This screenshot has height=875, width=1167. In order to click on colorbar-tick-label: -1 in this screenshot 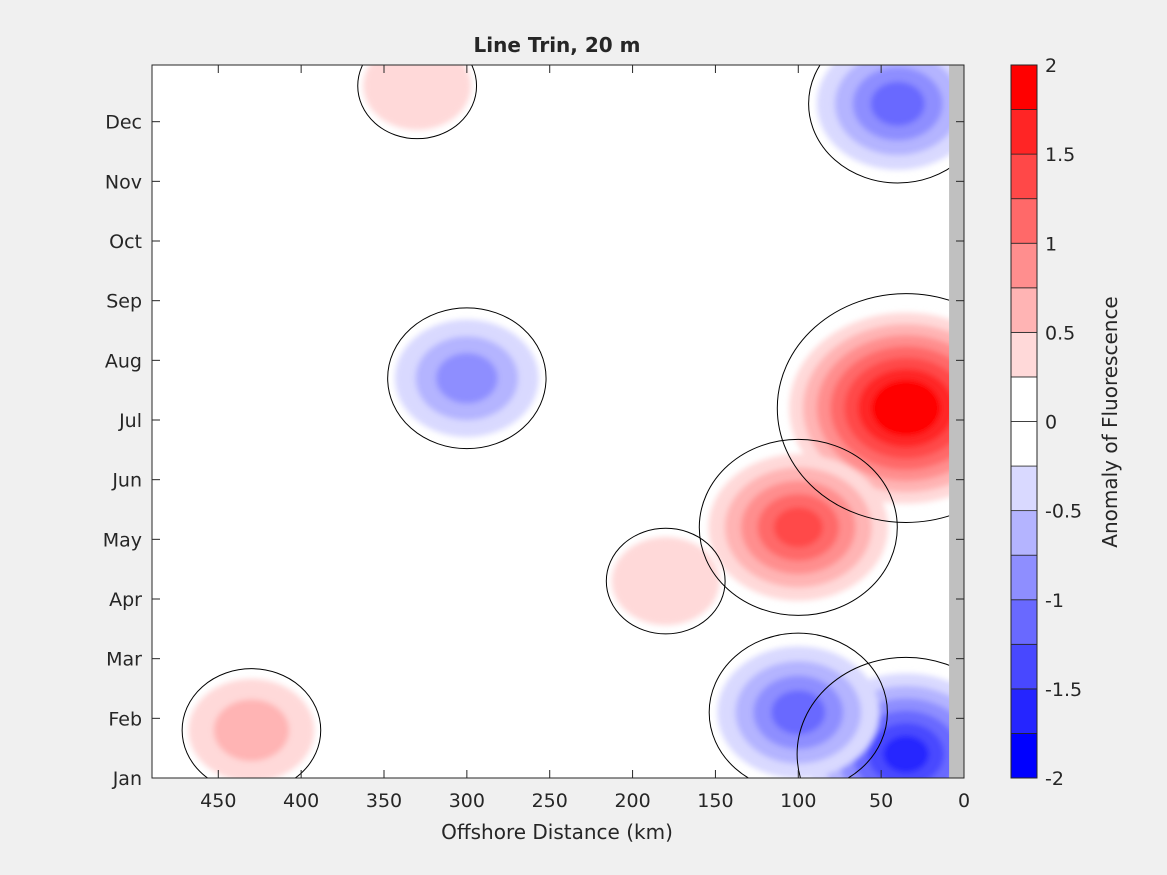, I will do `click(1054, 601)`.